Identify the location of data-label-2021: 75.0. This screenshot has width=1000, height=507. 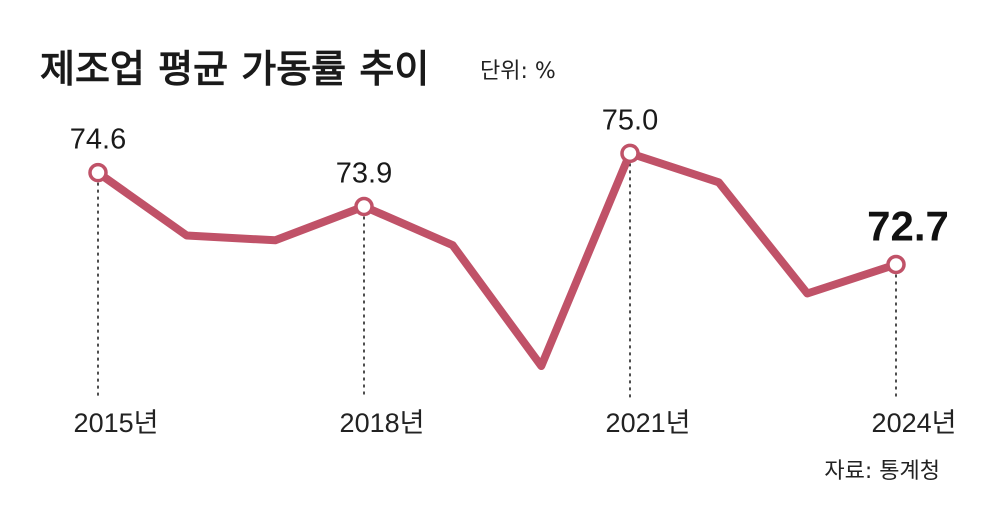
(630, 120).